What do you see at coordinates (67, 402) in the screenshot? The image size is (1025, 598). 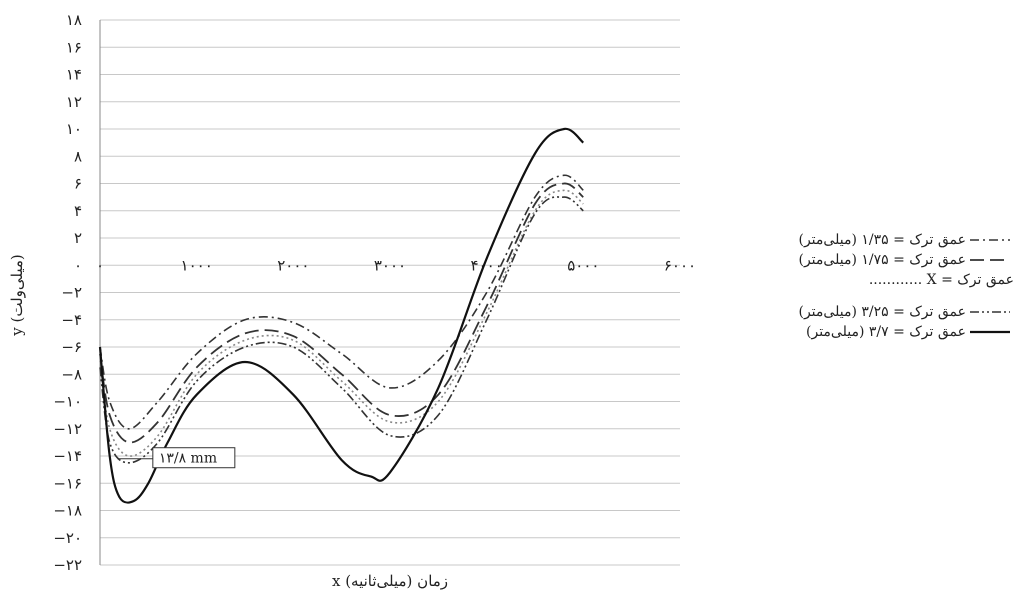 I see `y-tick-label: −۱۰` at bounding box center [67, 402].